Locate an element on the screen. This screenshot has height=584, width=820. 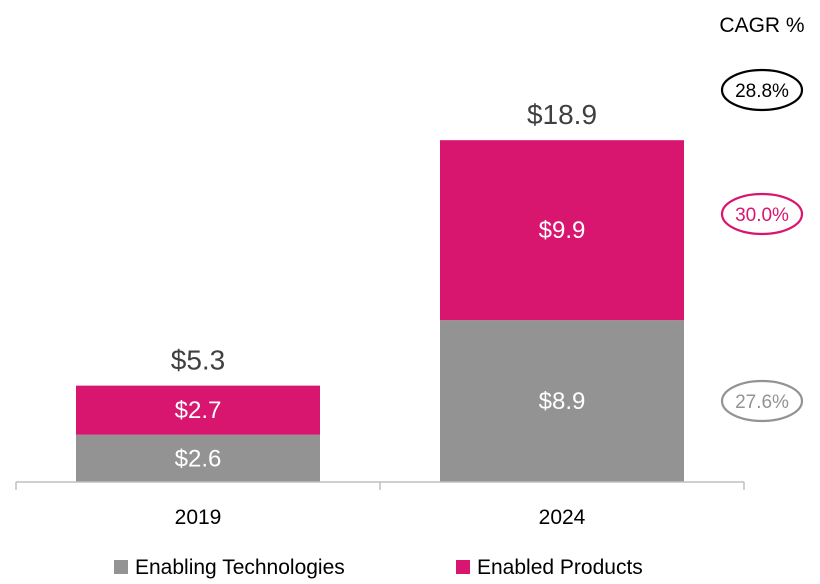
cagr-value: 27.6% is located at coordinates (762, 402).